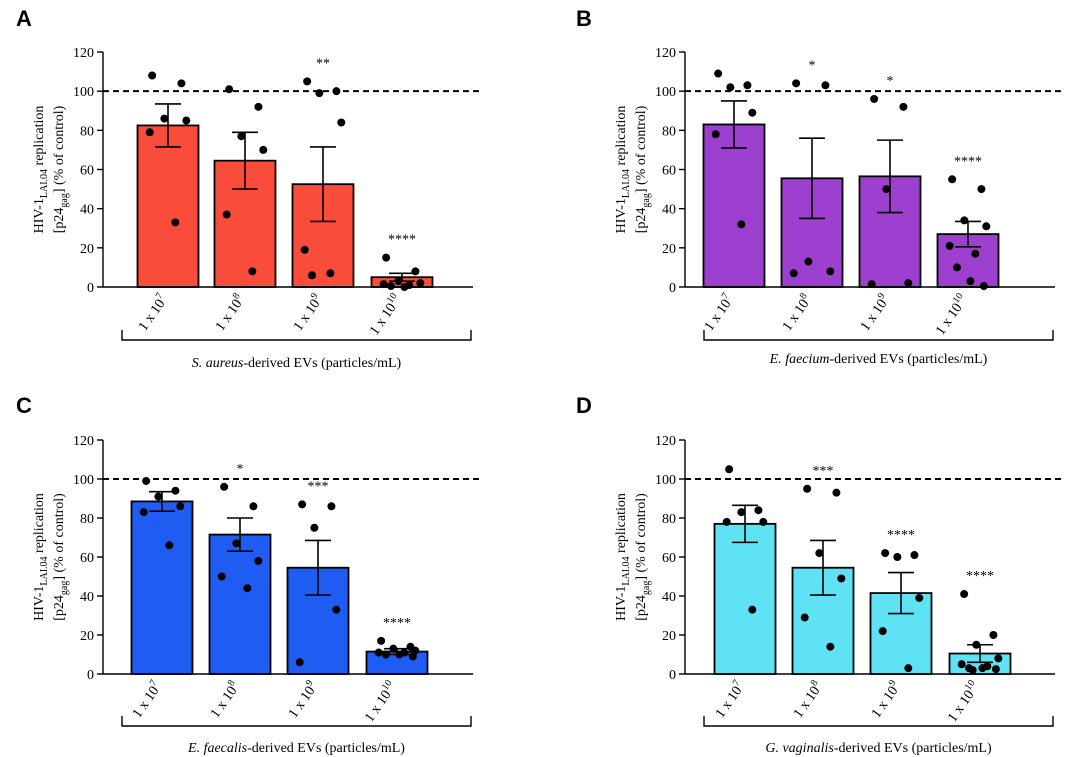 This screenshot has width=1082, height=757. I want to click on group-bracket, so click(878, 335).